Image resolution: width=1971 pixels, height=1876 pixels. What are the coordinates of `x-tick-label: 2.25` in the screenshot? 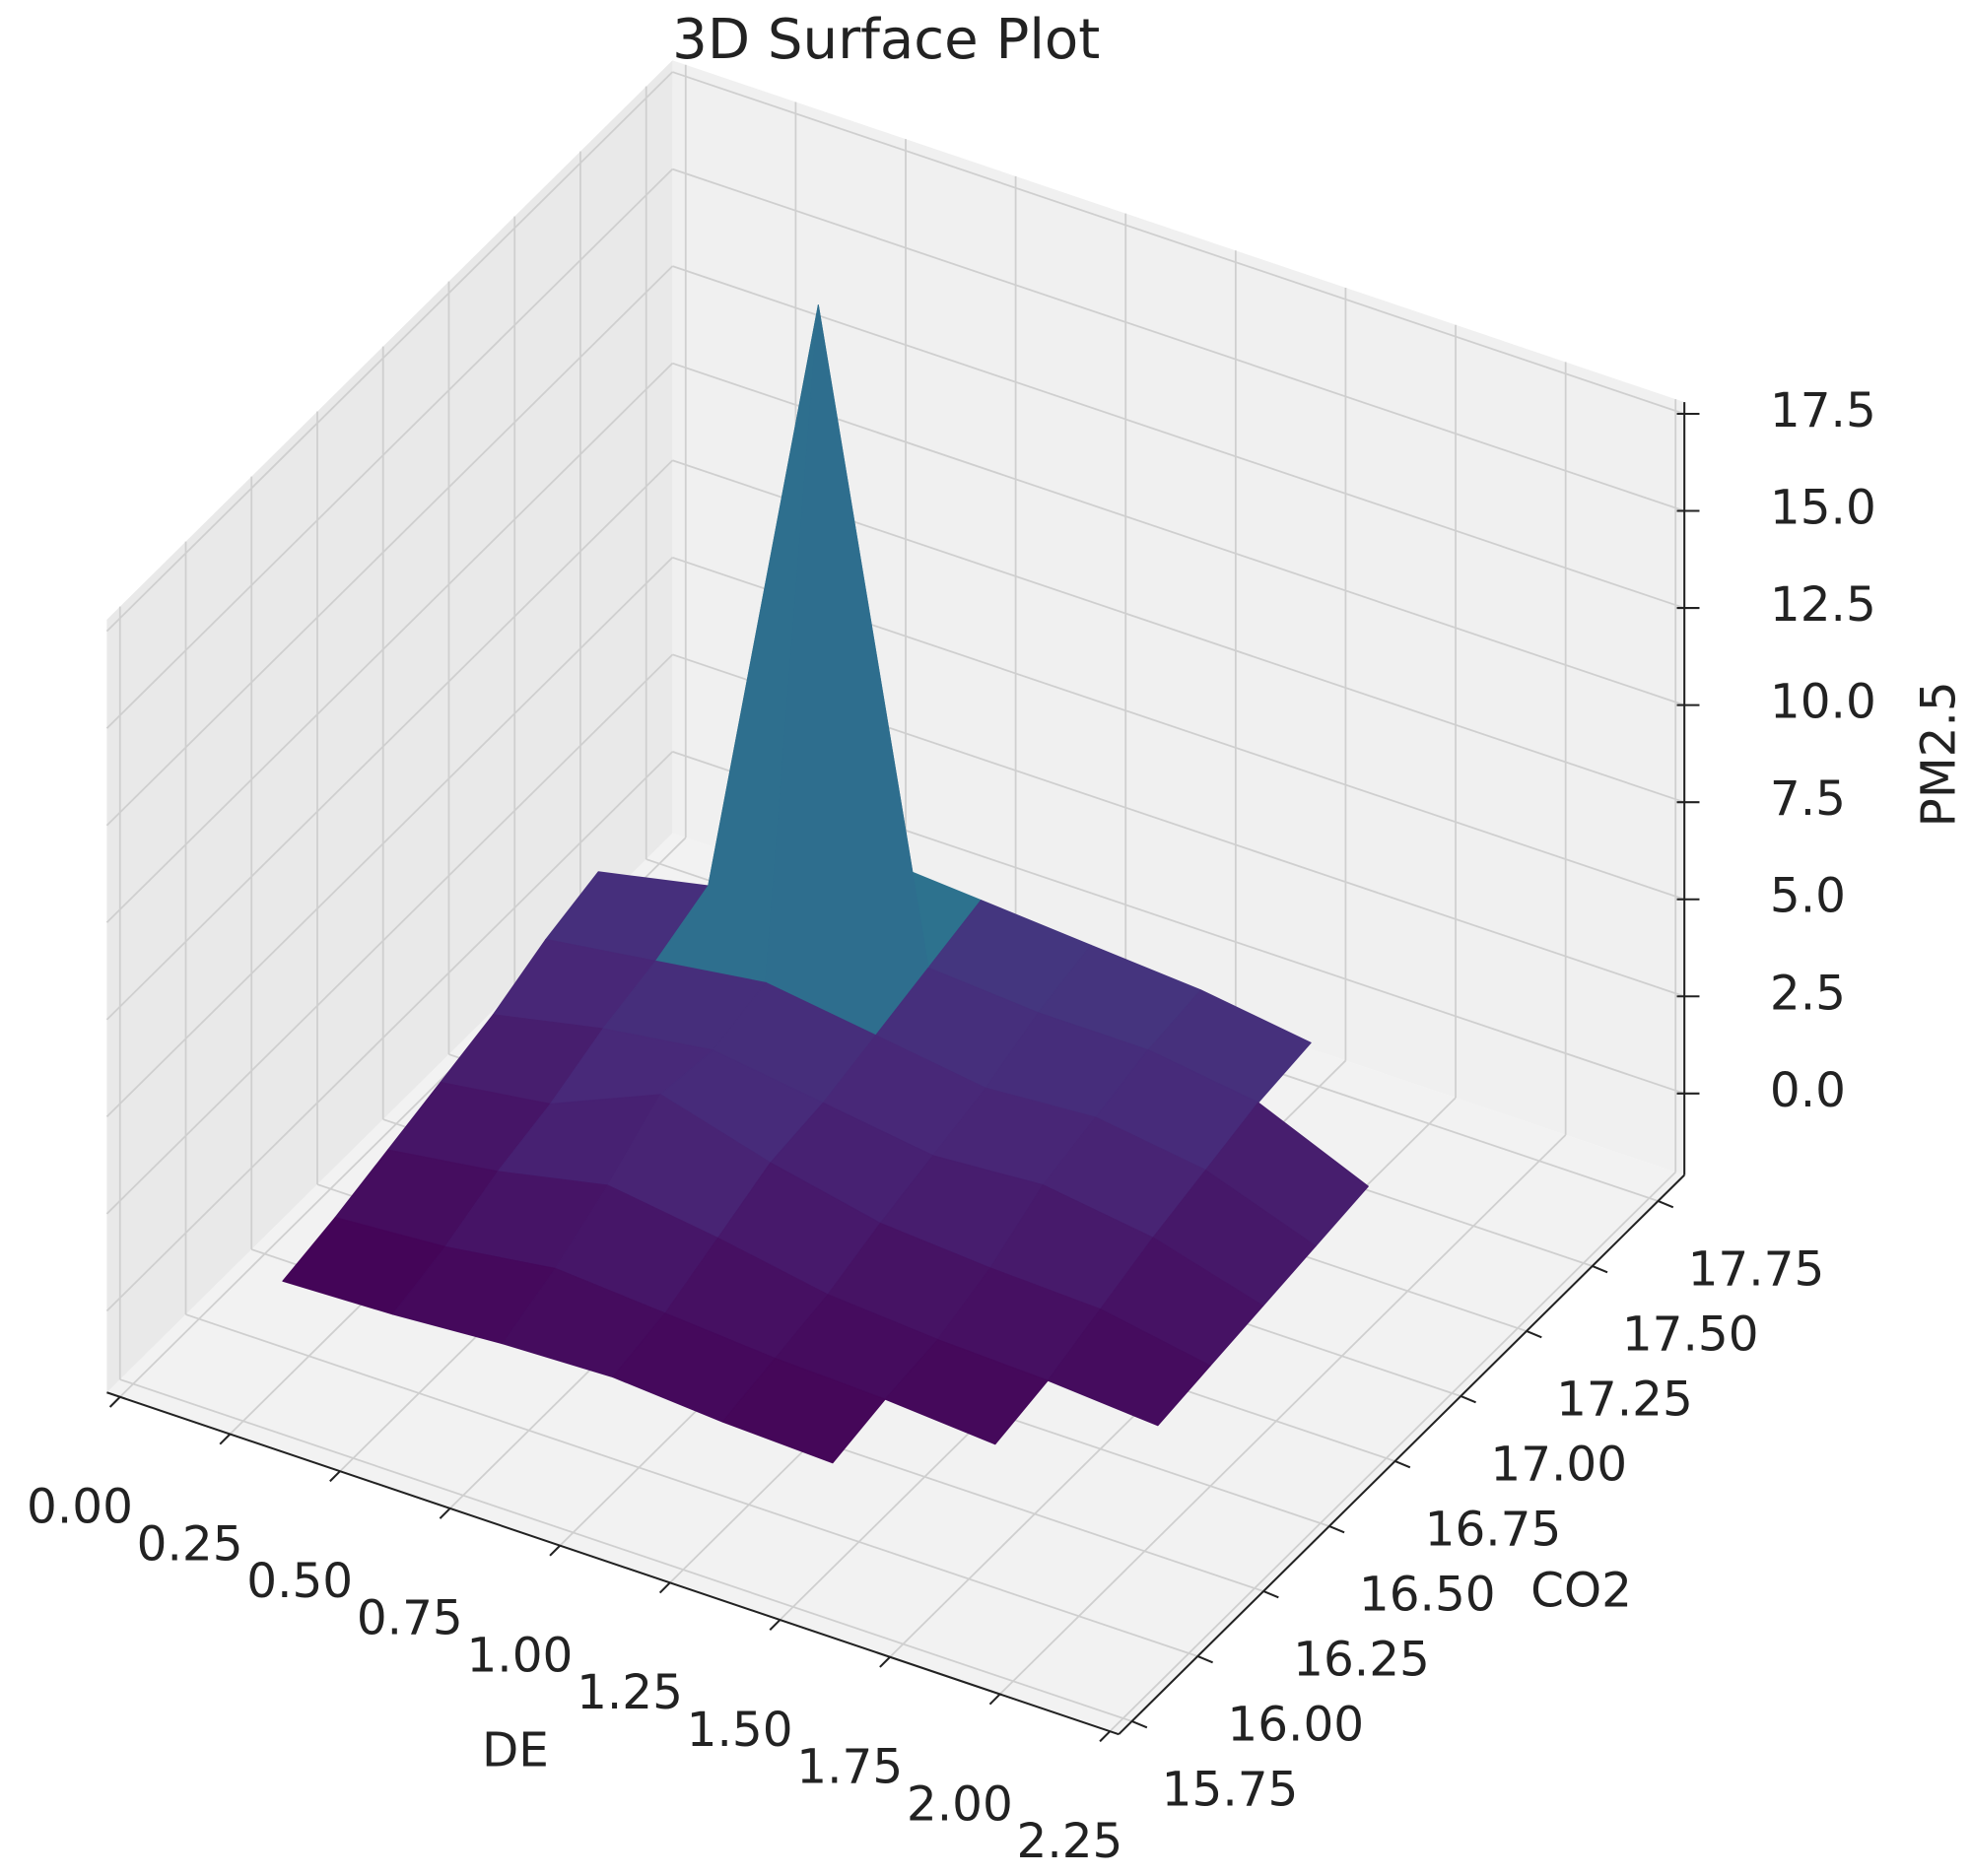 It's located at (1070, 1842).